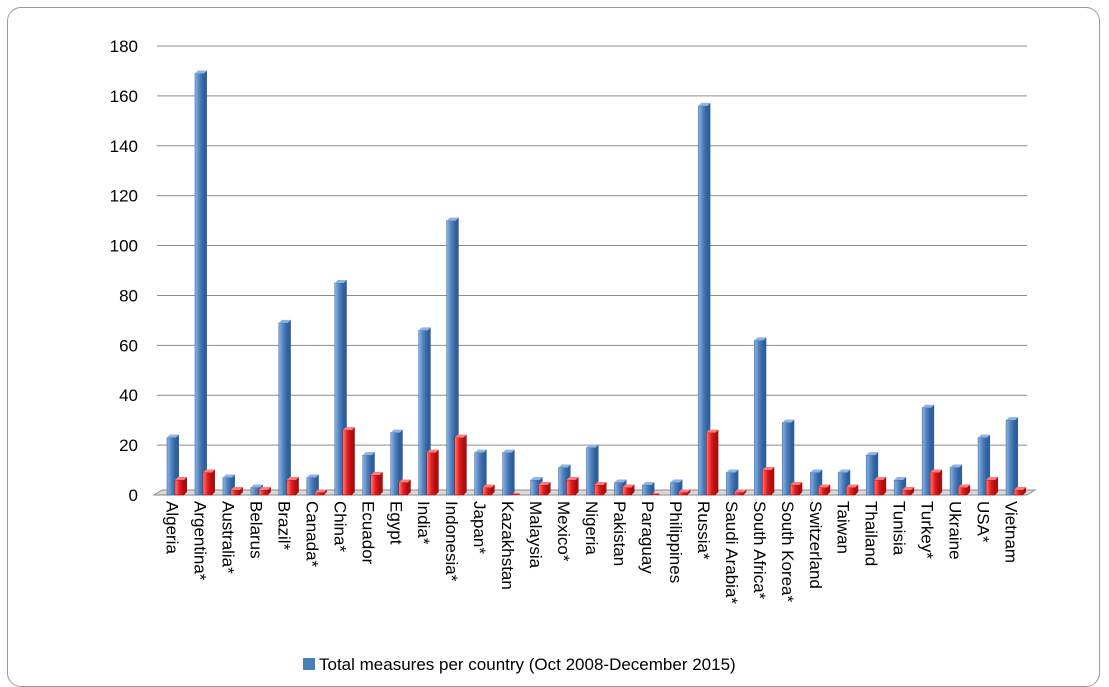  Describe the element at coordinates (128, 395) in the screenshot. I see `y-tick-label: 40` at that location.